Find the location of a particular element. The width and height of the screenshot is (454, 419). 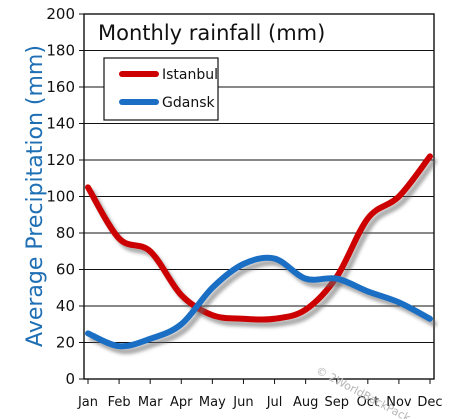

y-tick-label-0: 0 is located at coordinates (70, 379).